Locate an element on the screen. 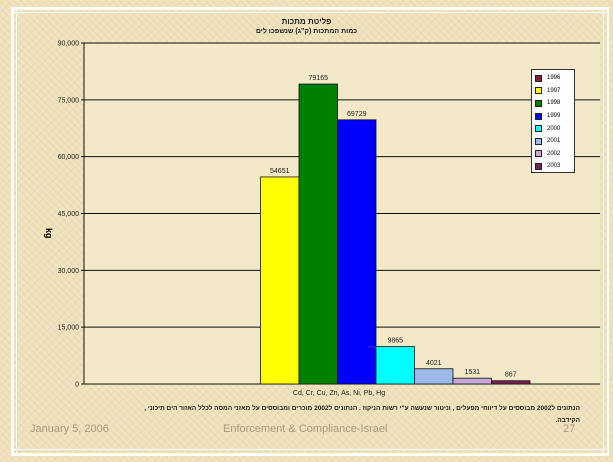 The width and height of the screenshot is (613, 462). legend-label: 2000 is located at coordinates (554, 128).